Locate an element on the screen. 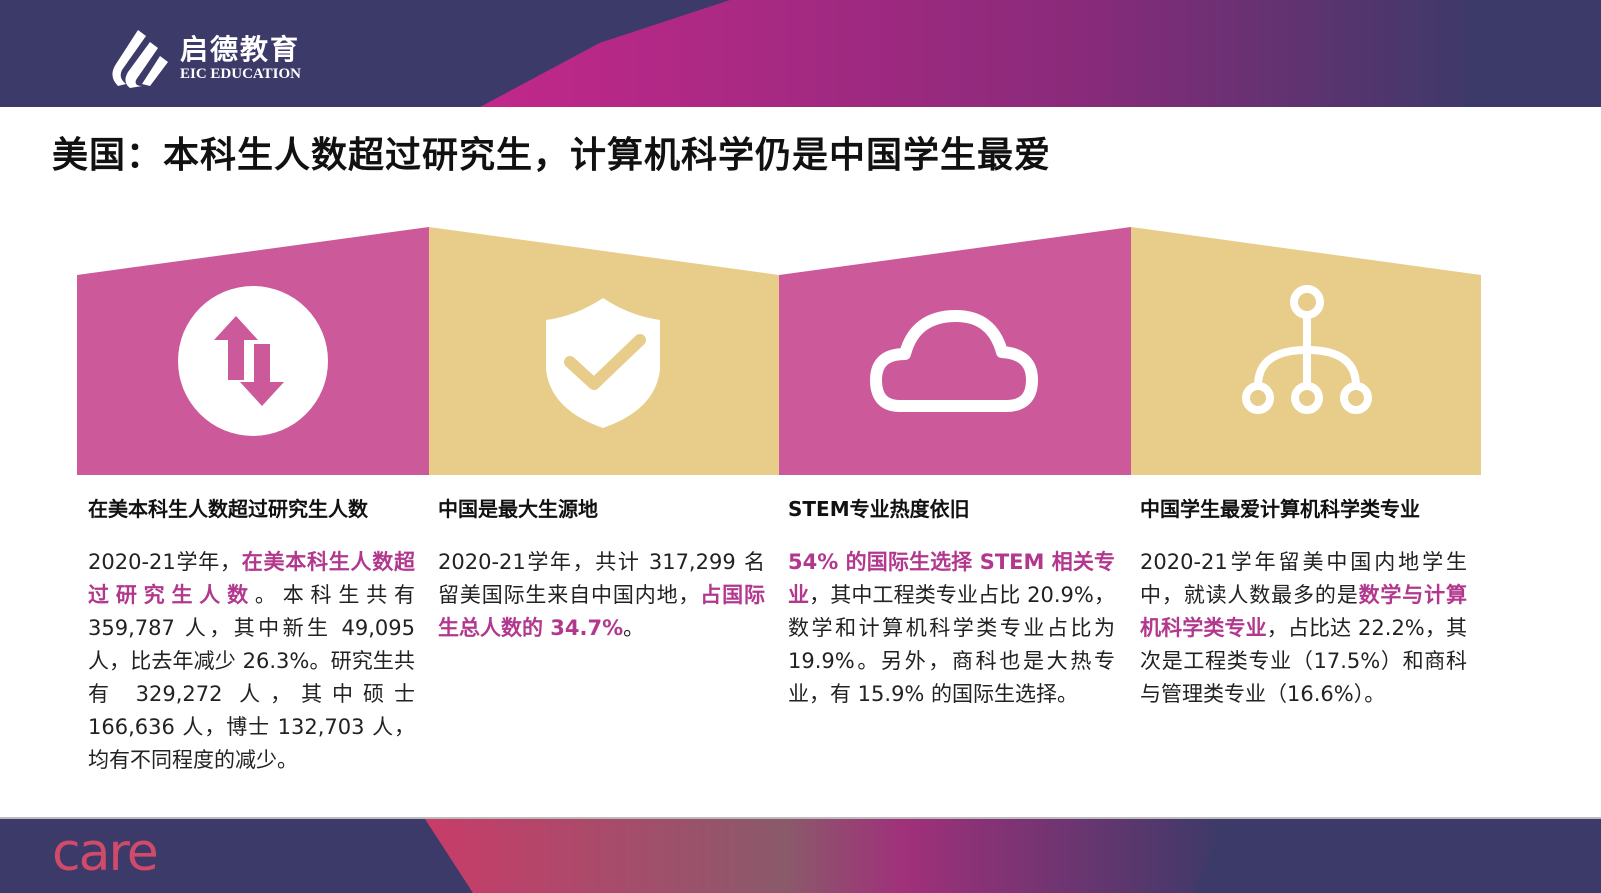  highlight-text: 54% 的国际生选择 STEM 相关专业 is located at coordinates (951, 578).